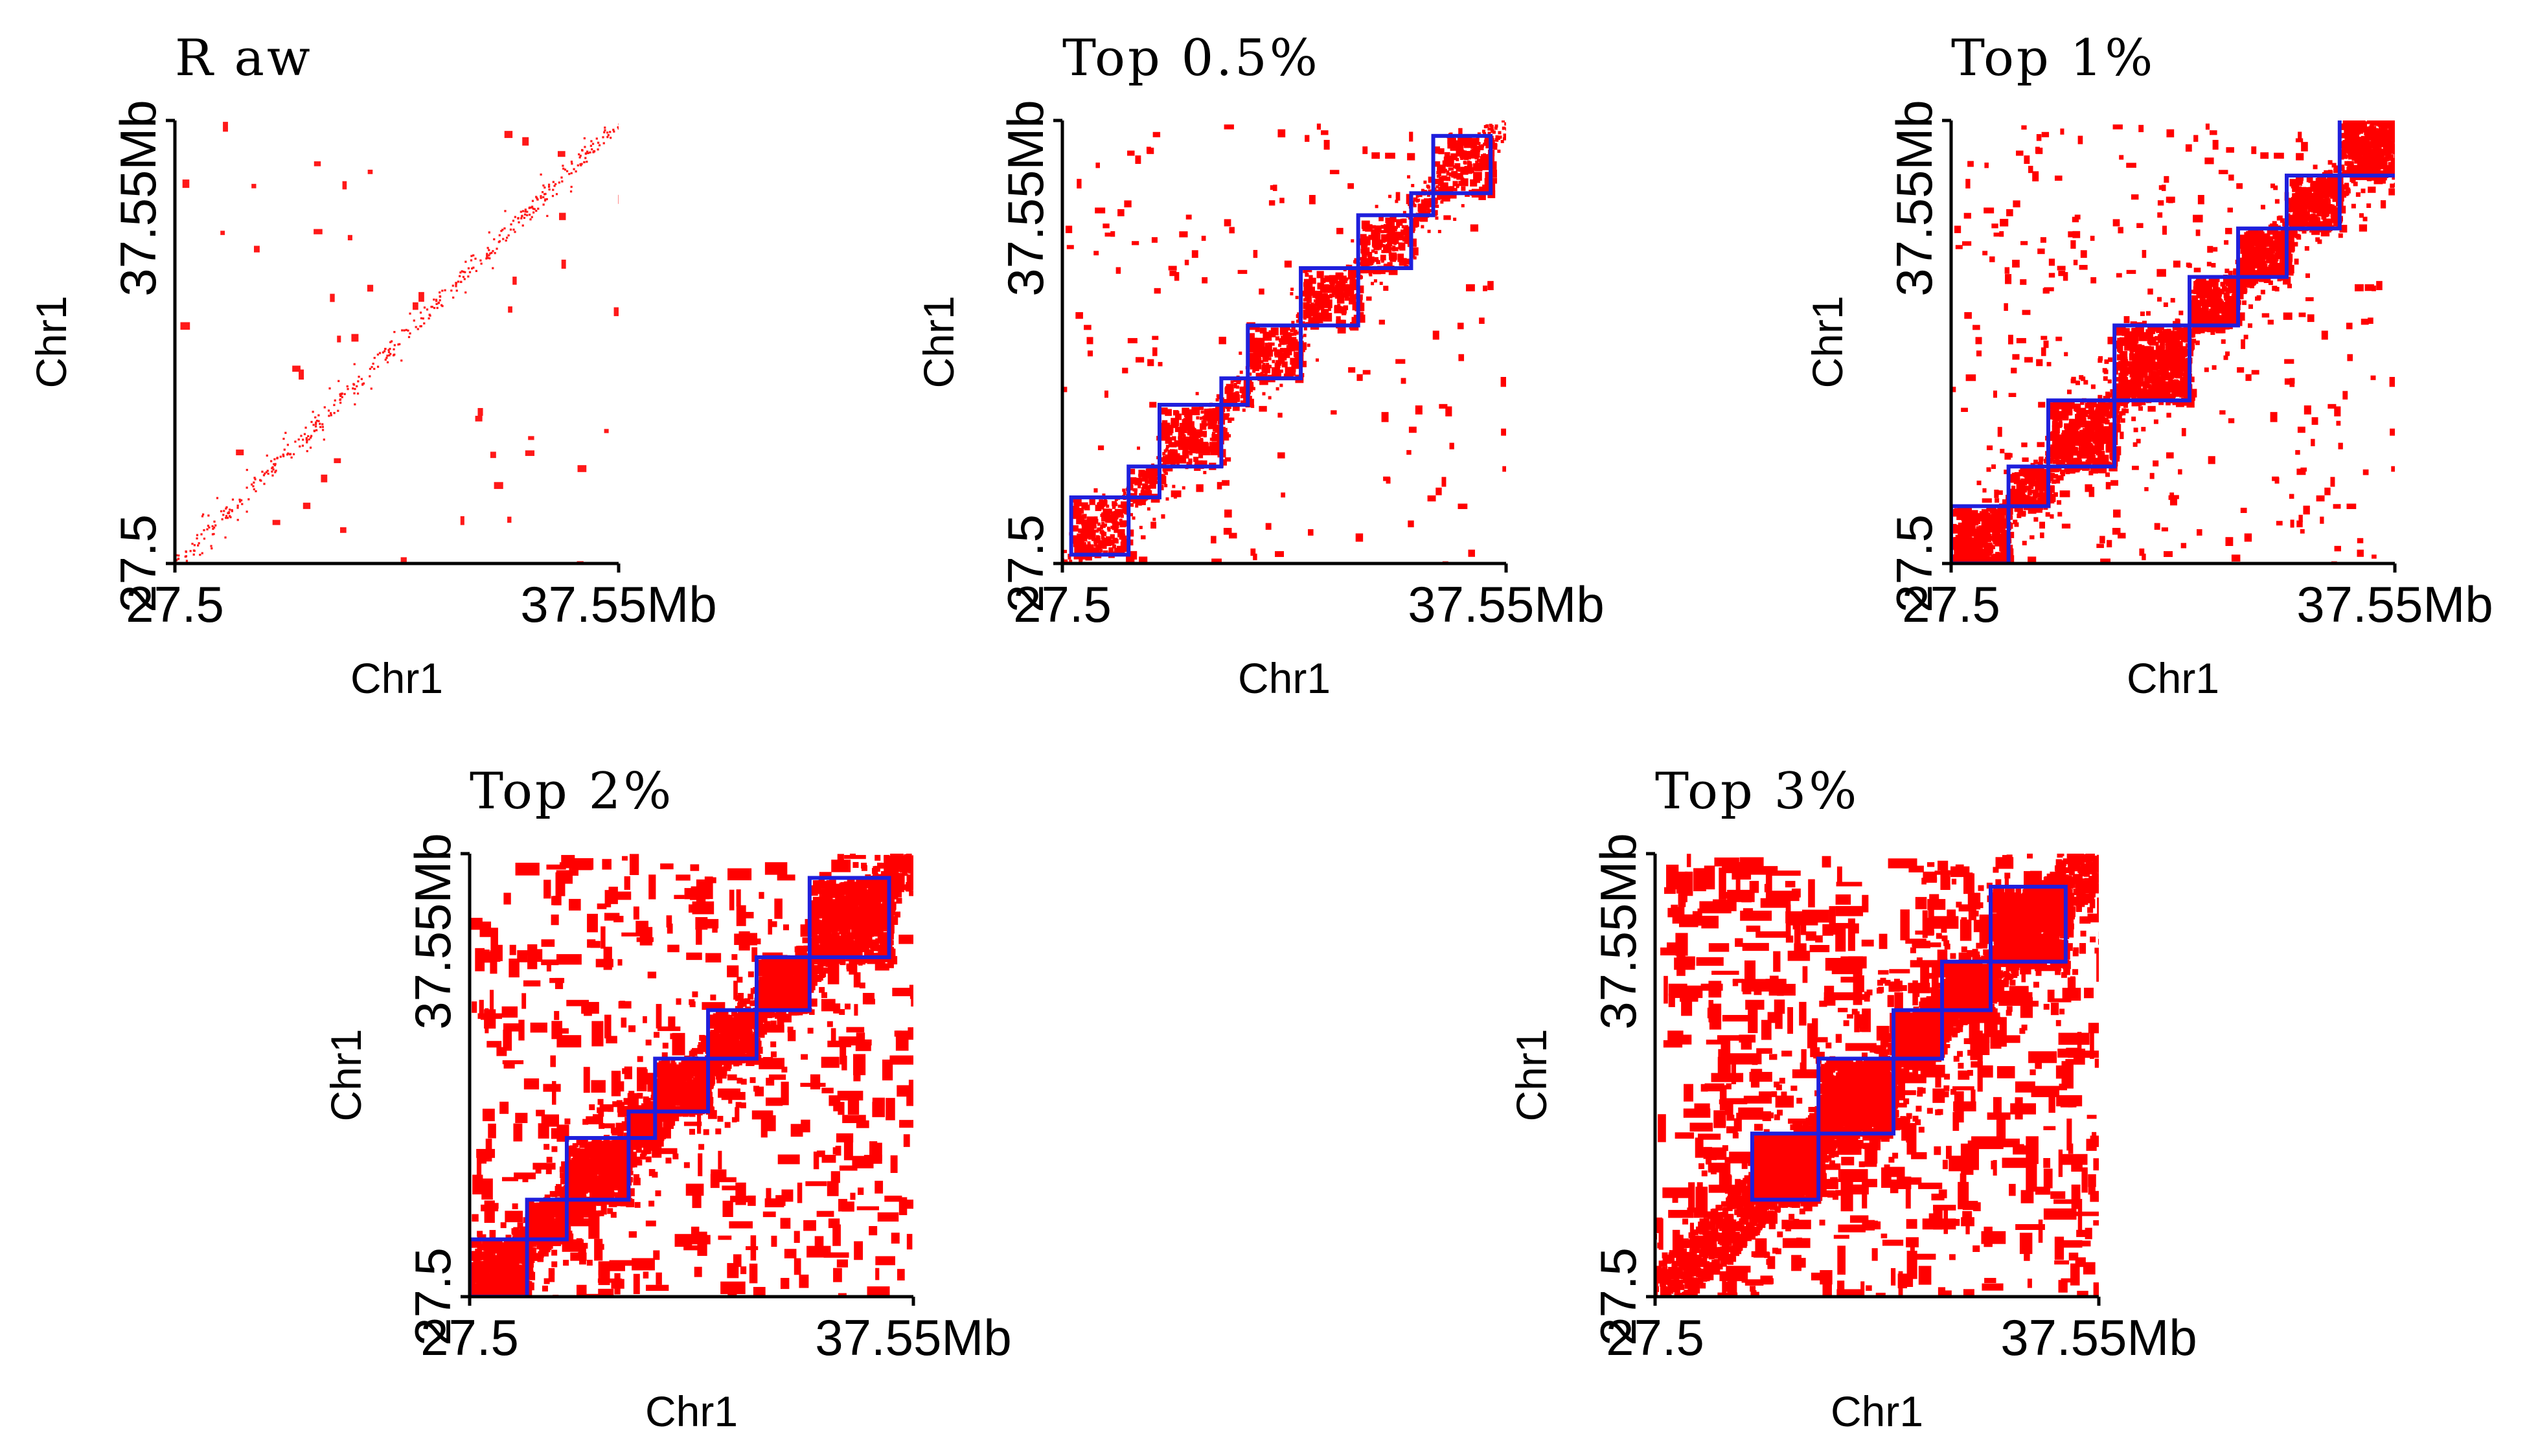 The width and height of the screenshot is (2527, 1456). Describe the element at coordinates (397, 342) in the screenshot. I see `contact-marks` at that location.